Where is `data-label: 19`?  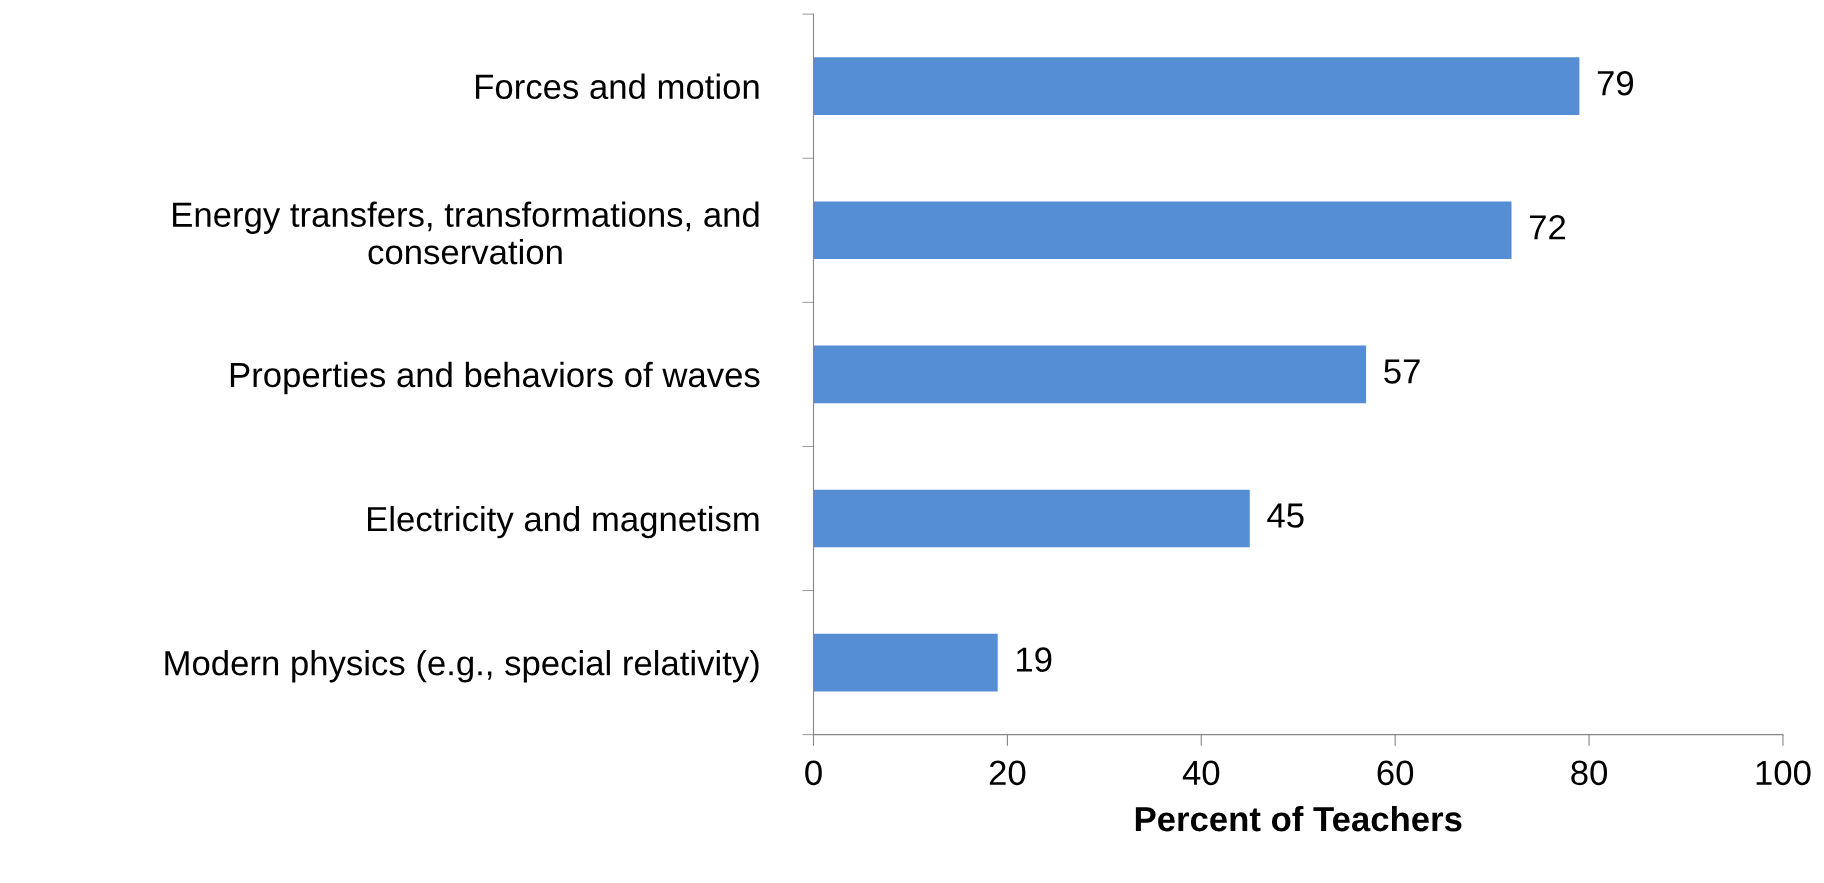 data-label: 19 is located at coordinates (1034, 659).